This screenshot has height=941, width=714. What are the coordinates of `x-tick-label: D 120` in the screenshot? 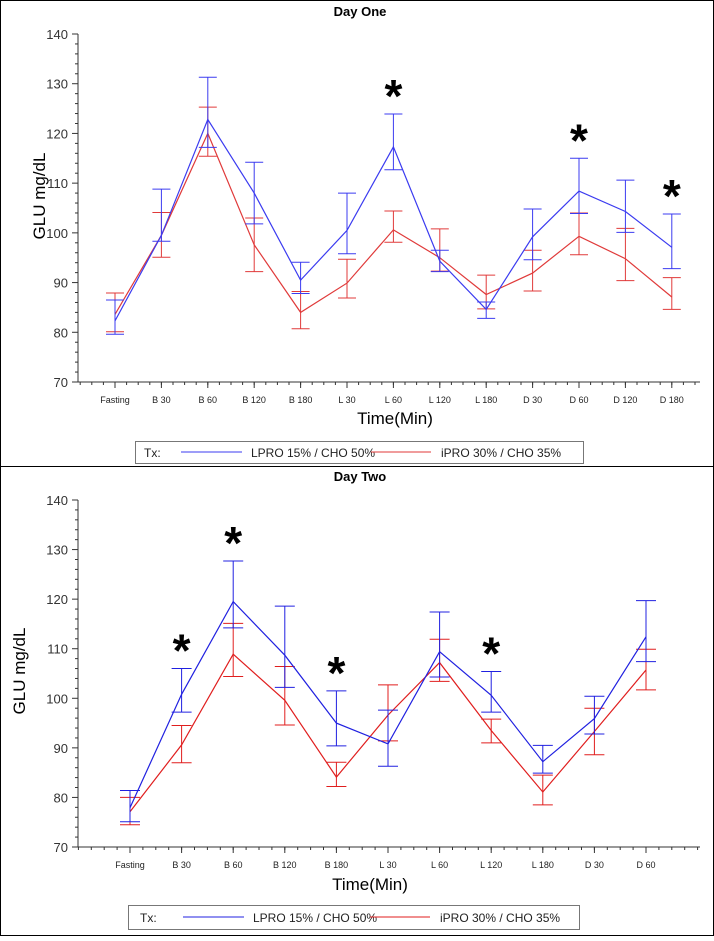 It's located at (625, 400).